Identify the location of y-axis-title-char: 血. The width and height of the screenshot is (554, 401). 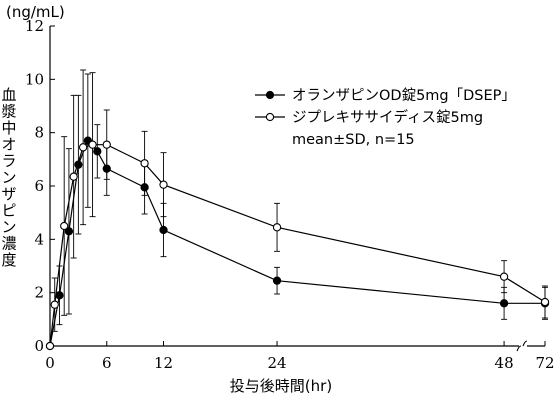
(8, 95).